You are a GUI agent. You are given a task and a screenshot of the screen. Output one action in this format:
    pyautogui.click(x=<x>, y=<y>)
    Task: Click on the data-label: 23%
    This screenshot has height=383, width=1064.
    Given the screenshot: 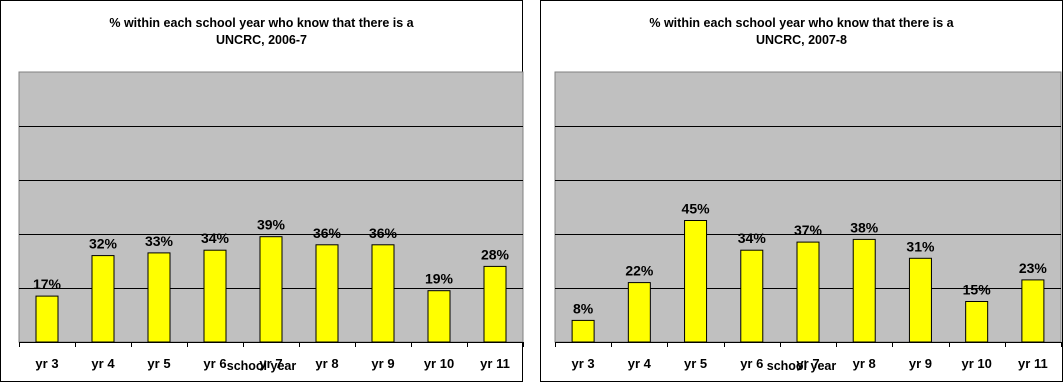 What is the action you would take?
    pyautogui.click(x=1033, y=268)
    